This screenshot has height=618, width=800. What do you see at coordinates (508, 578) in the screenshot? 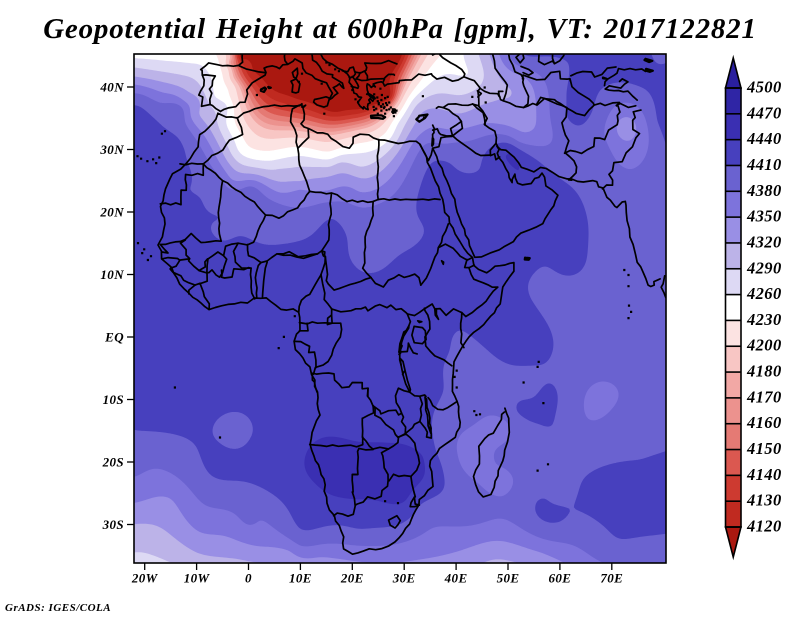
I see `svg-text: 50E` at bounding box center [508, 578].